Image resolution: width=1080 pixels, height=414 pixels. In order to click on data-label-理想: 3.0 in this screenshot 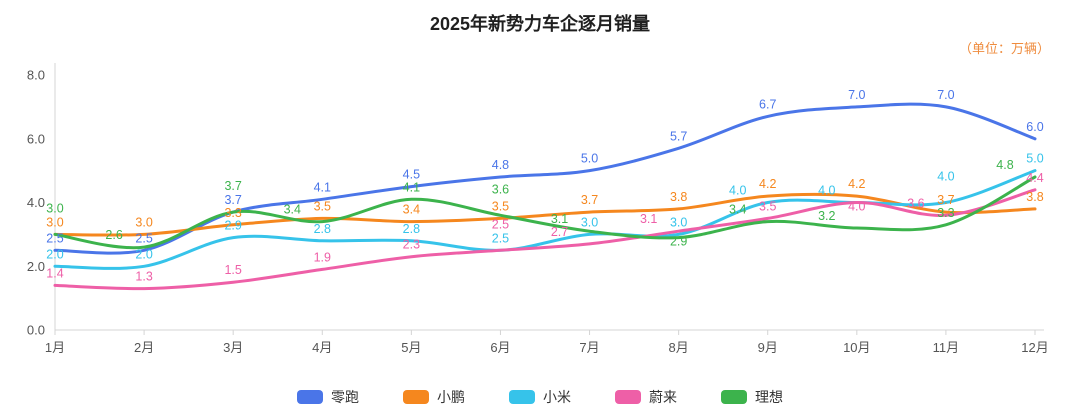, I will do `click(54, 208)`.